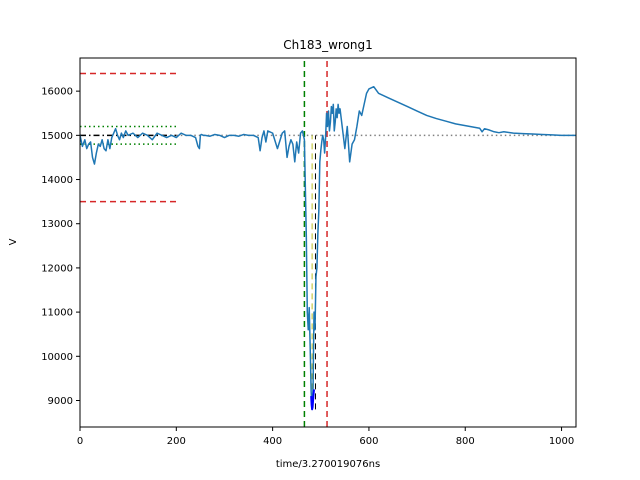 This screenshot has height=480, width=640. I want to click on y-axis: 9000 10000 11000 12000 13000 14000 15000 16000, so click(60, 247).